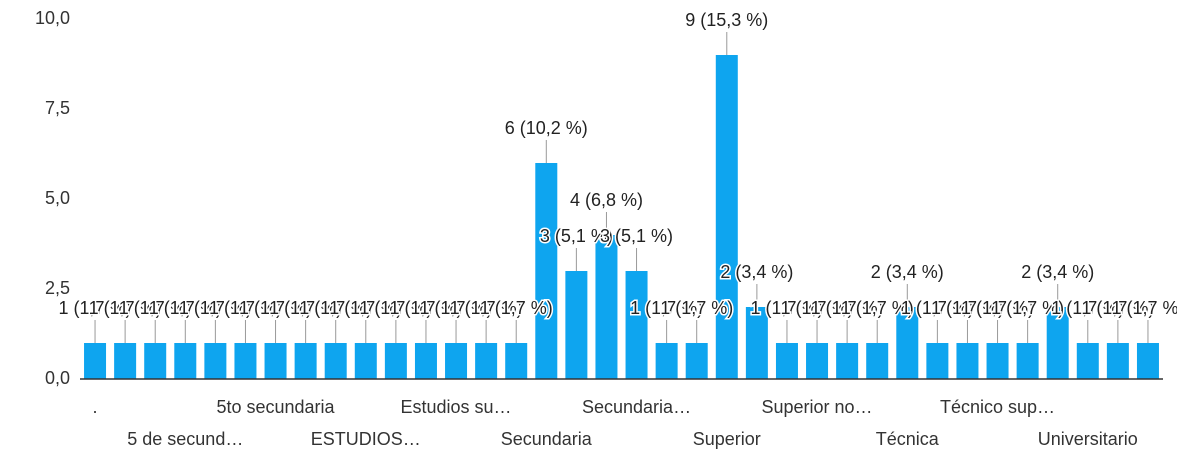 This screenshot has width=1177, height=454. I want to click on y-tick-label: 0,0, so click(57, 378).